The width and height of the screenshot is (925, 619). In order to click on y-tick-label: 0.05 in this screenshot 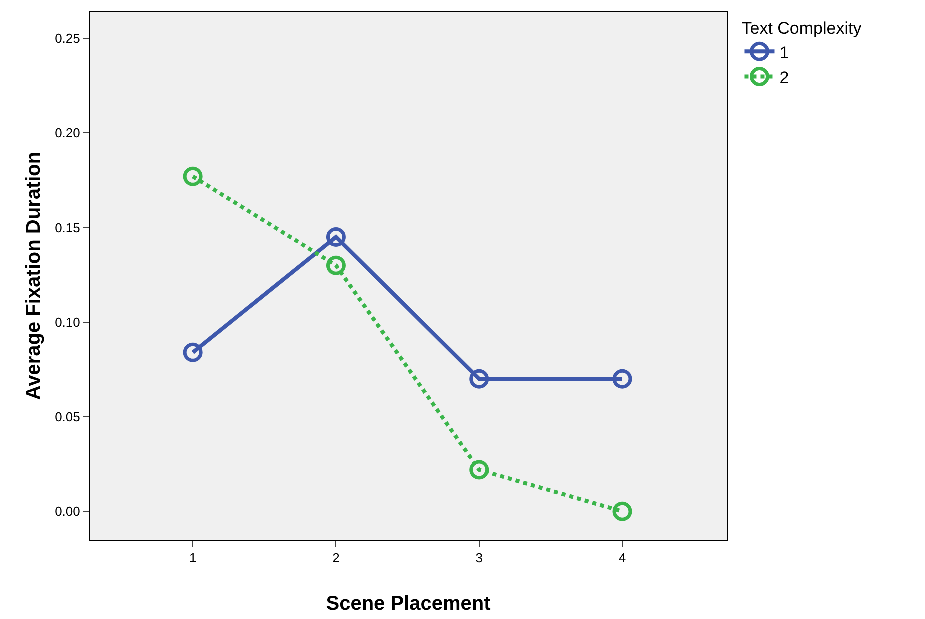, I will do `click(67, 417)`.